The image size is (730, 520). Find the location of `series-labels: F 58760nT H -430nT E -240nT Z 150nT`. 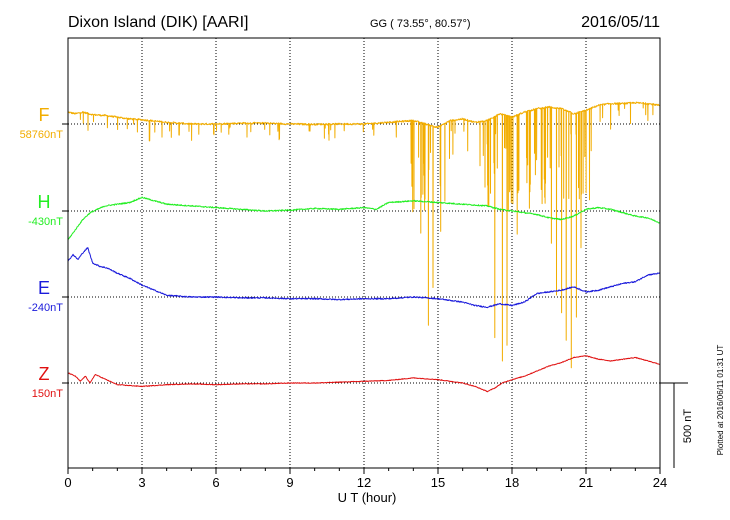

series-labels: F 58760nT H -430nT E -240nT Z 150nT is located at coordinates (42, 252).